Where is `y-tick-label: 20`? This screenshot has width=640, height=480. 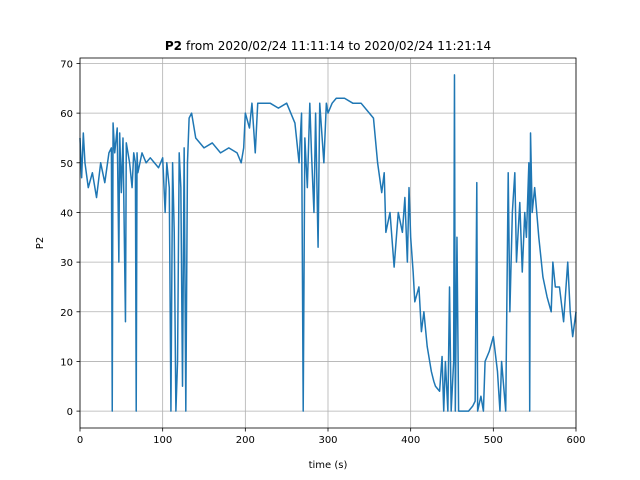 y-tick-label: 20 is located at coordinates (66, 313).